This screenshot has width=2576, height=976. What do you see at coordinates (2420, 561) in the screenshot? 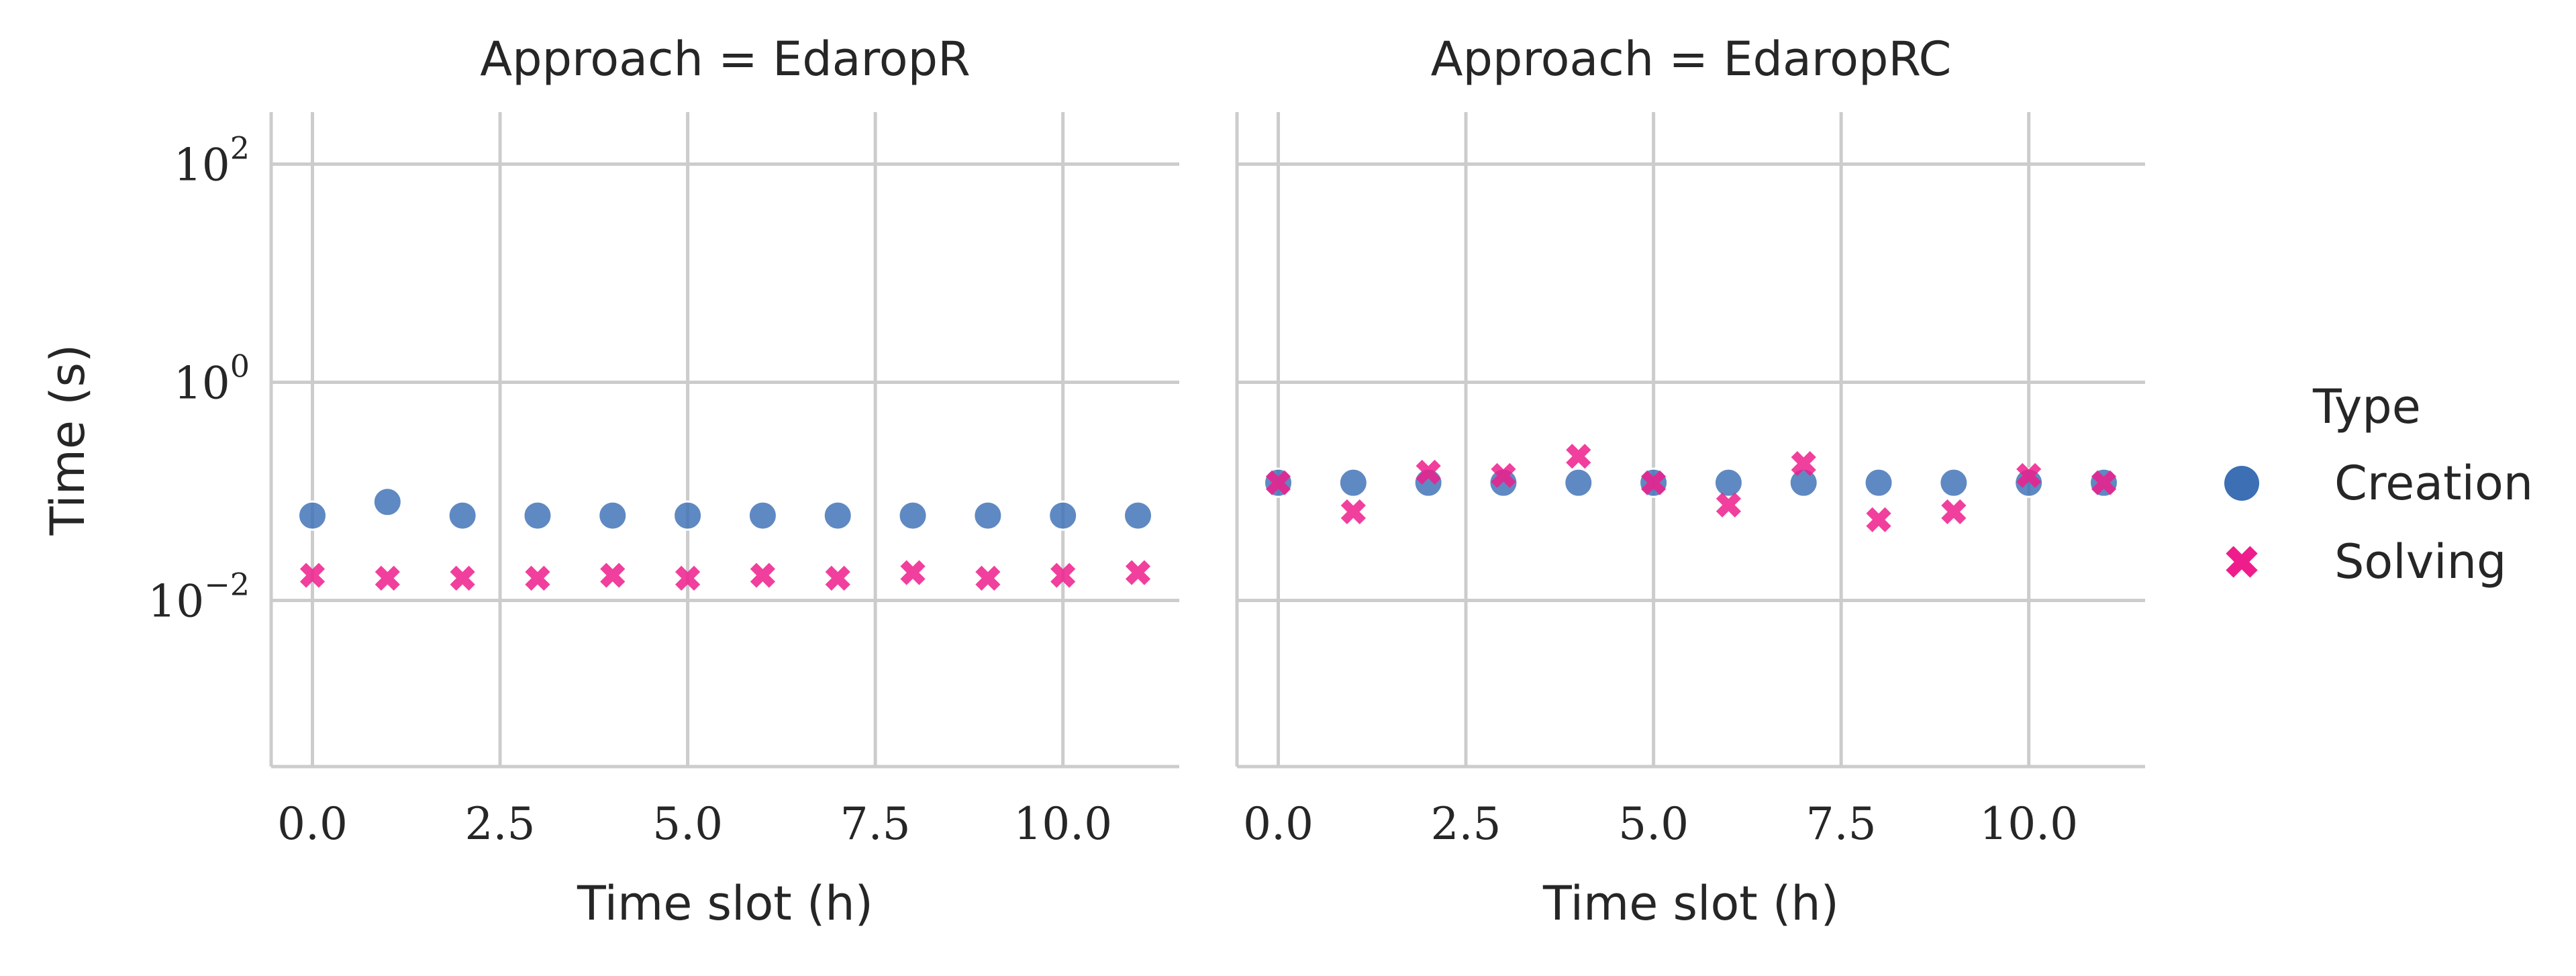
I see `legend-label-solving: Solving` at bounding box center [2420, 561].